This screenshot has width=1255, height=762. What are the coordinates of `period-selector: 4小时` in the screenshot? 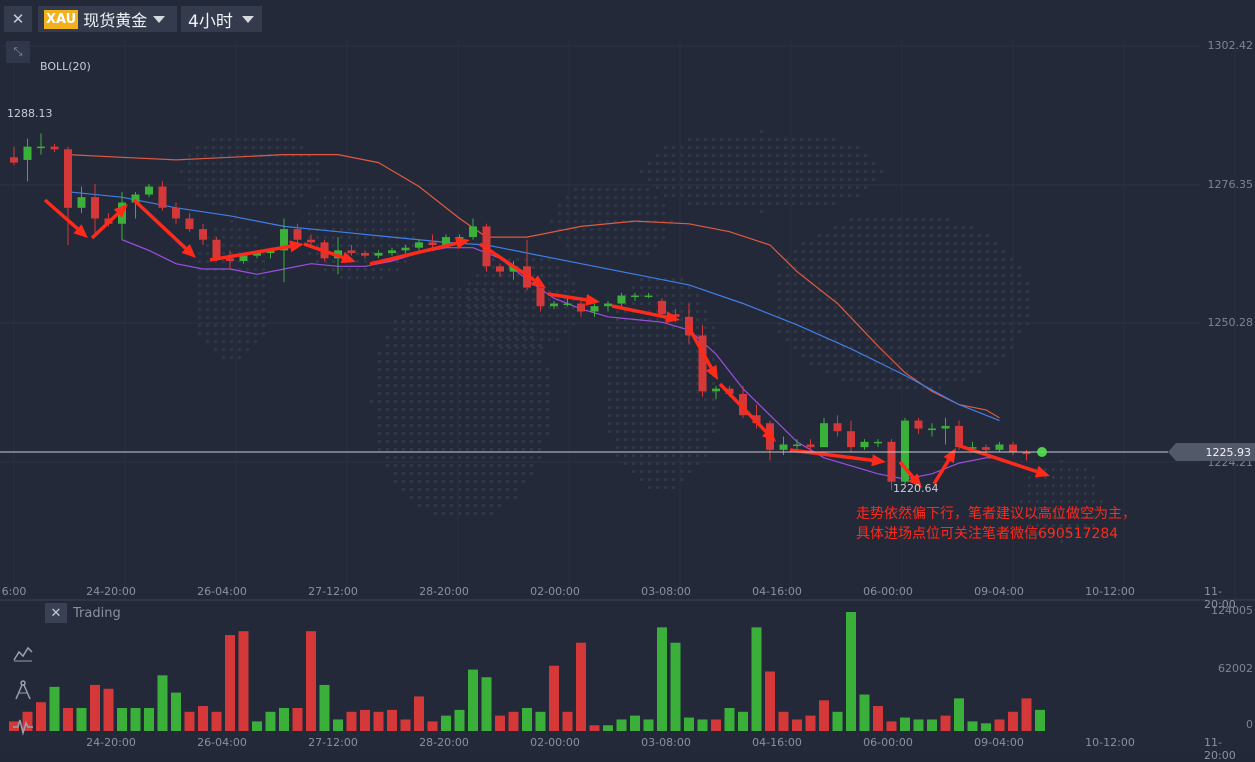 It's located at (221, 19).